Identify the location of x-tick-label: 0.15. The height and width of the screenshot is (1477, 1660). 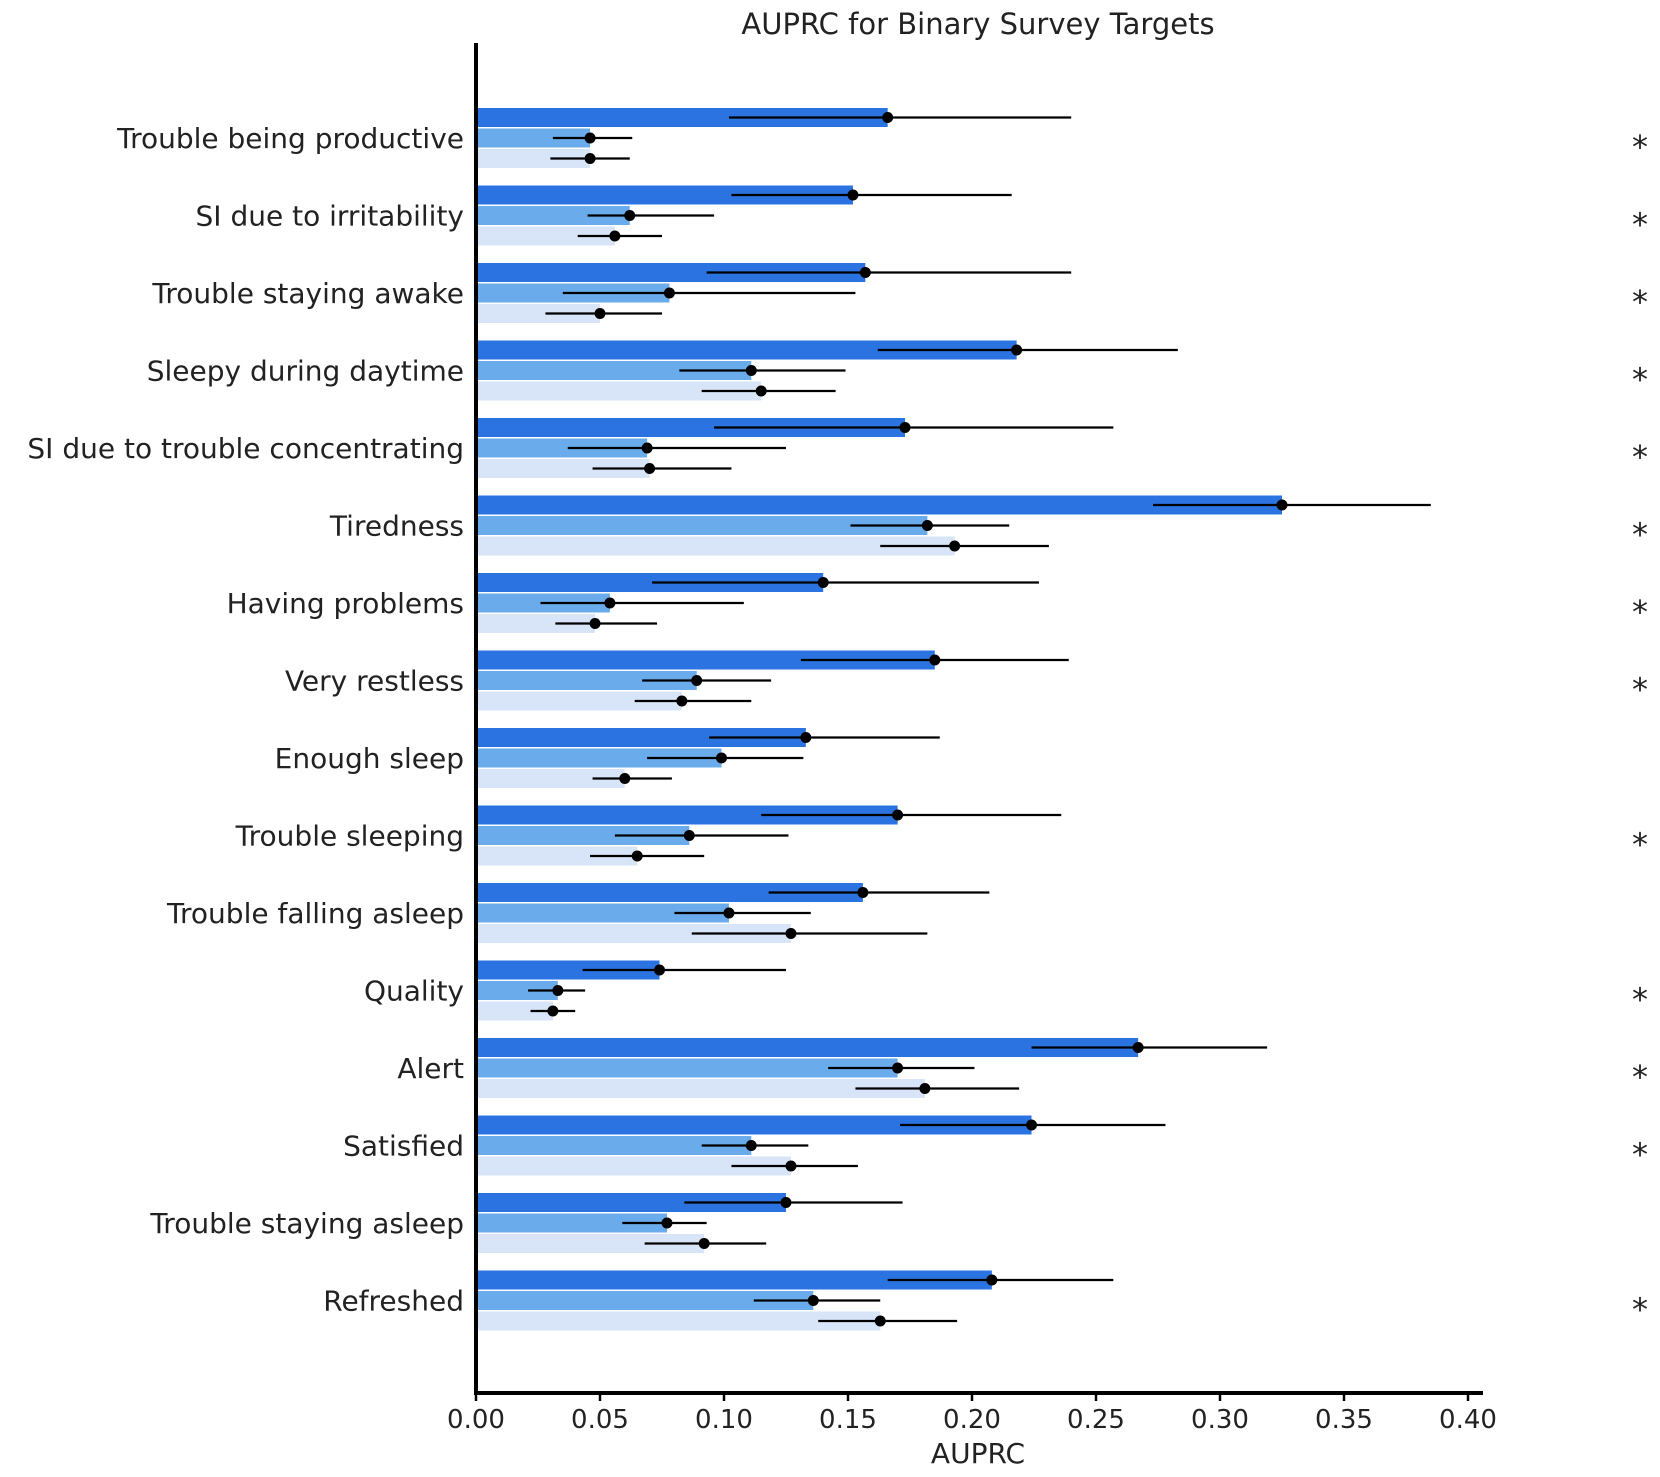
(848, 1420).